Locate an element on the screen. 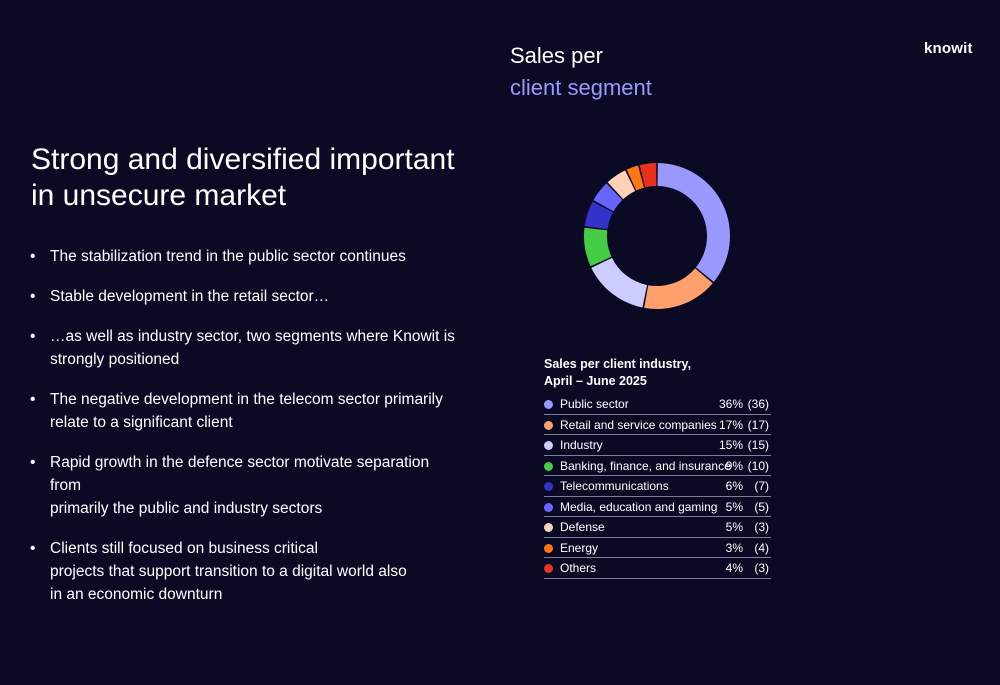 This screenshot has height=685, width=1000. donut-slice-telecommunications is located at coordinates (598, 215).